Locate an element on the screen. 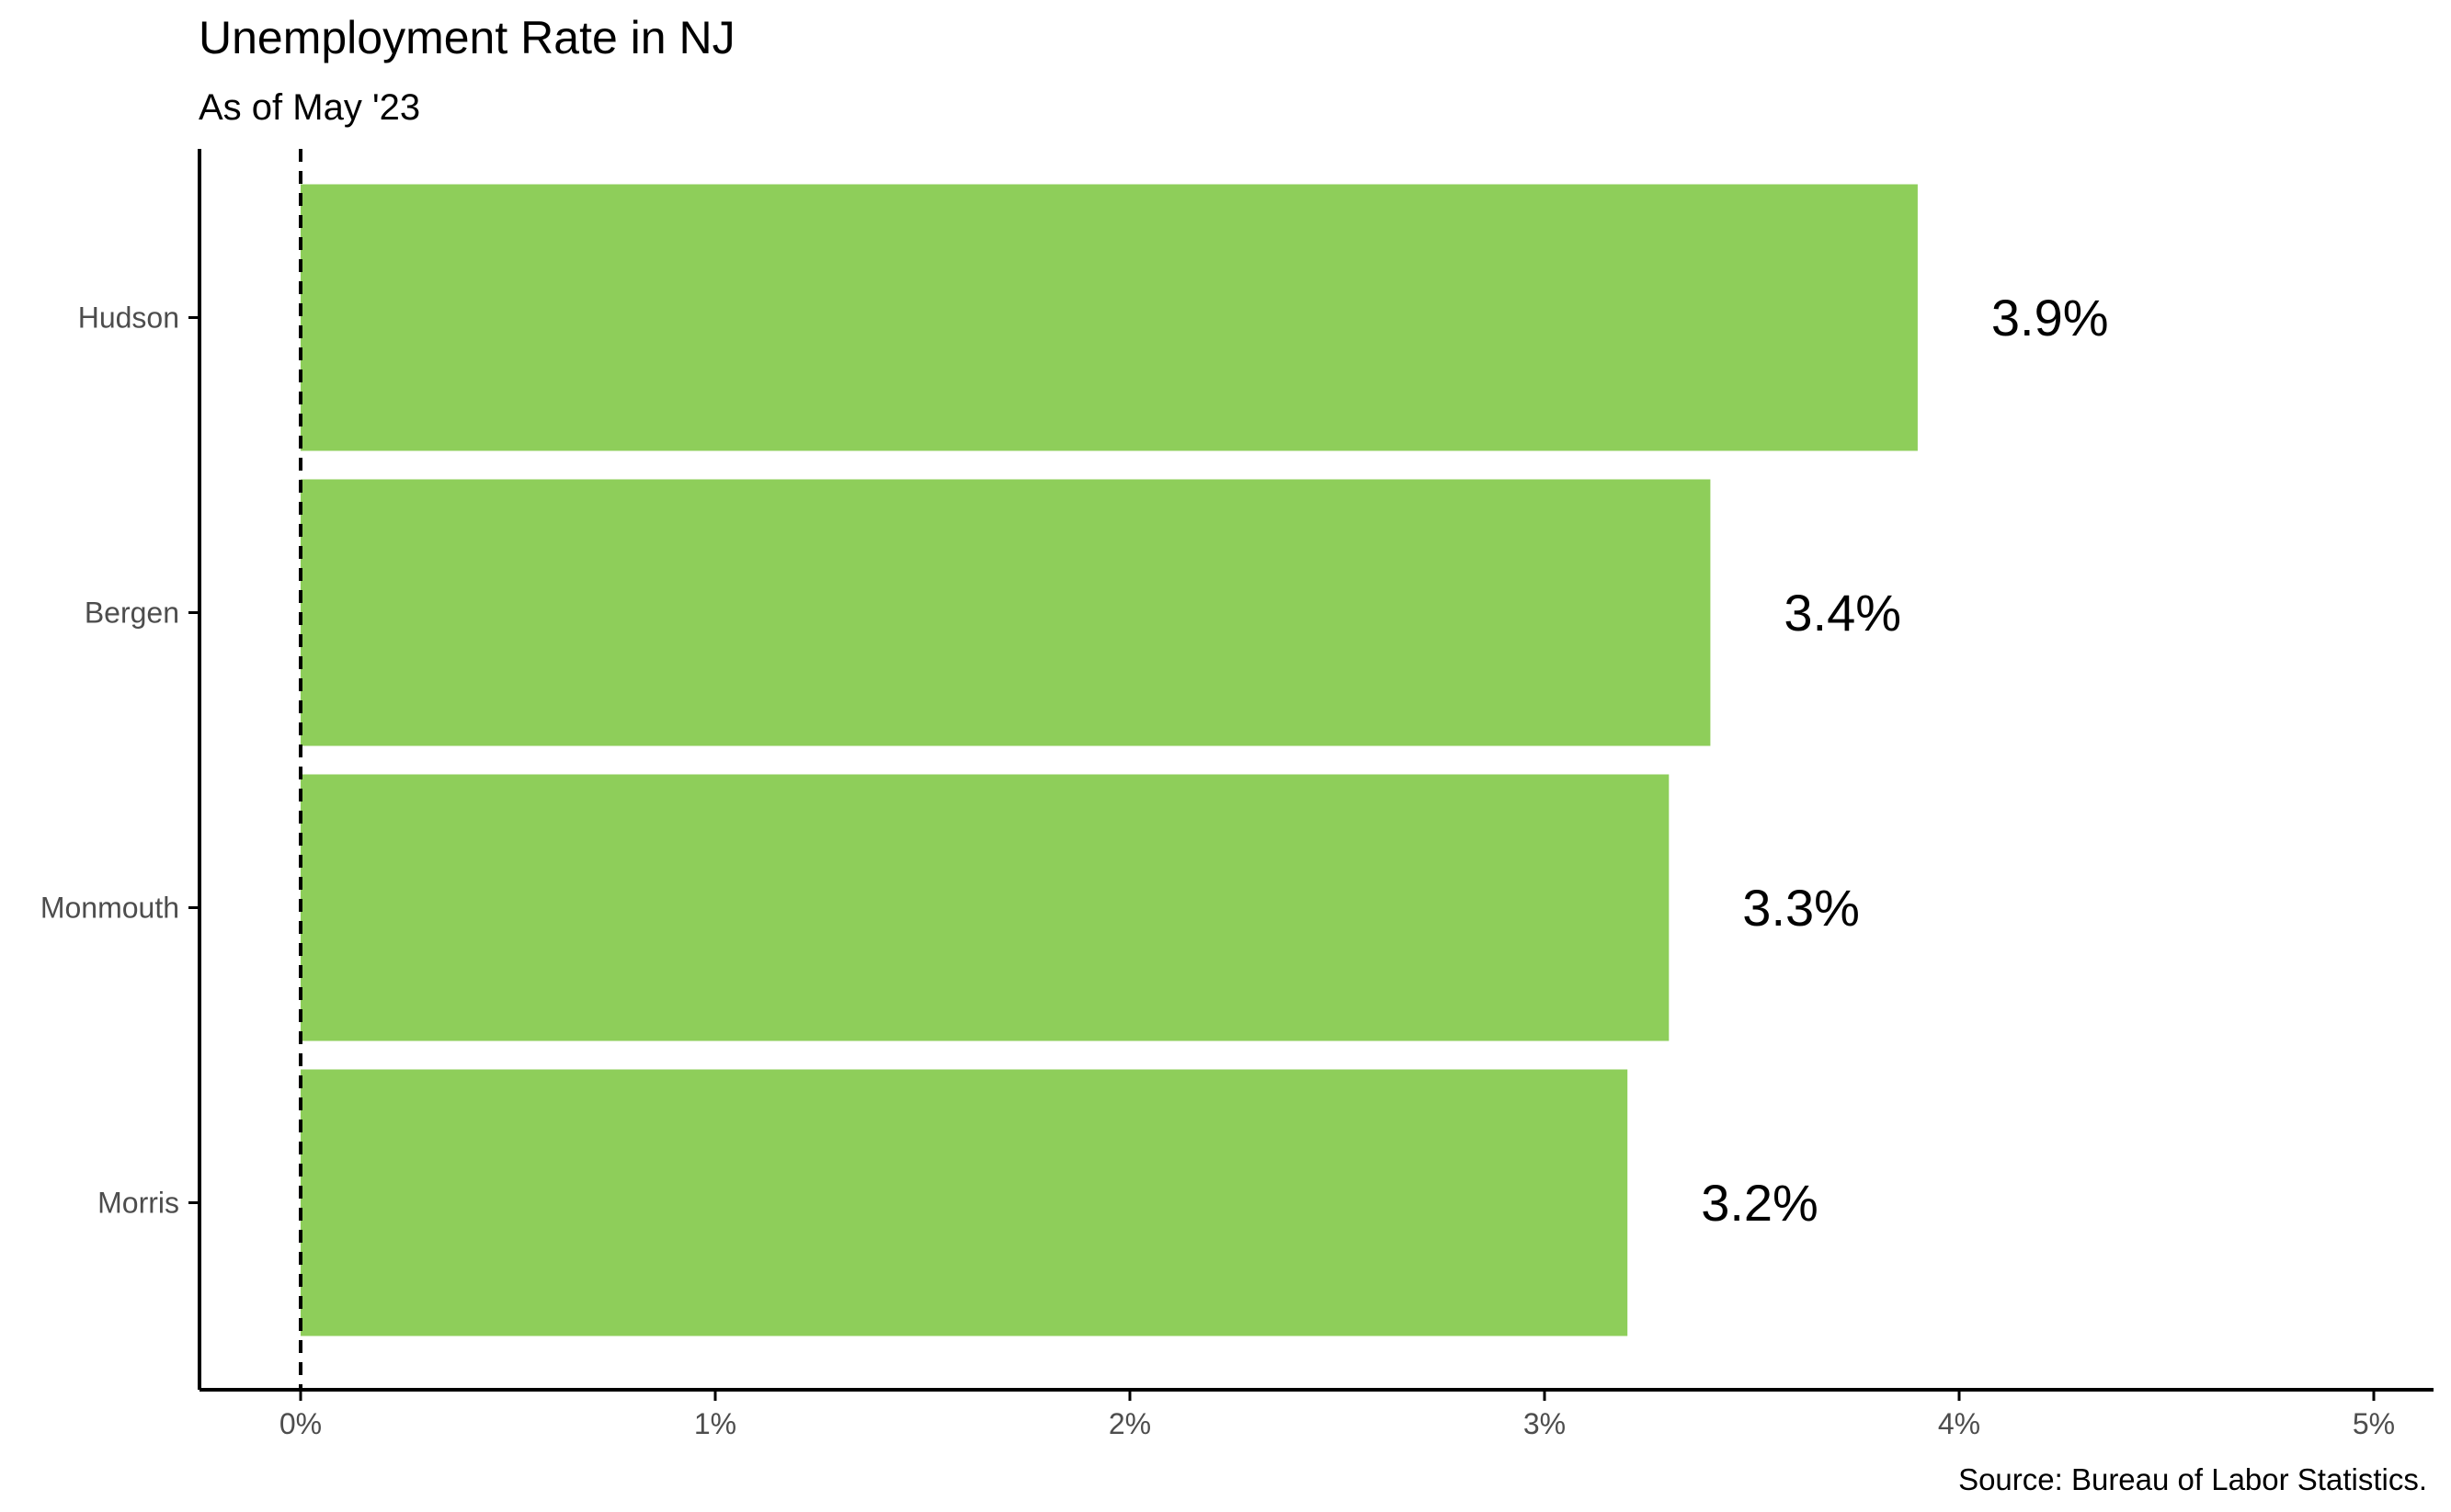  x-tick-label-2: 2% is located at coordinates (1130, 1423).